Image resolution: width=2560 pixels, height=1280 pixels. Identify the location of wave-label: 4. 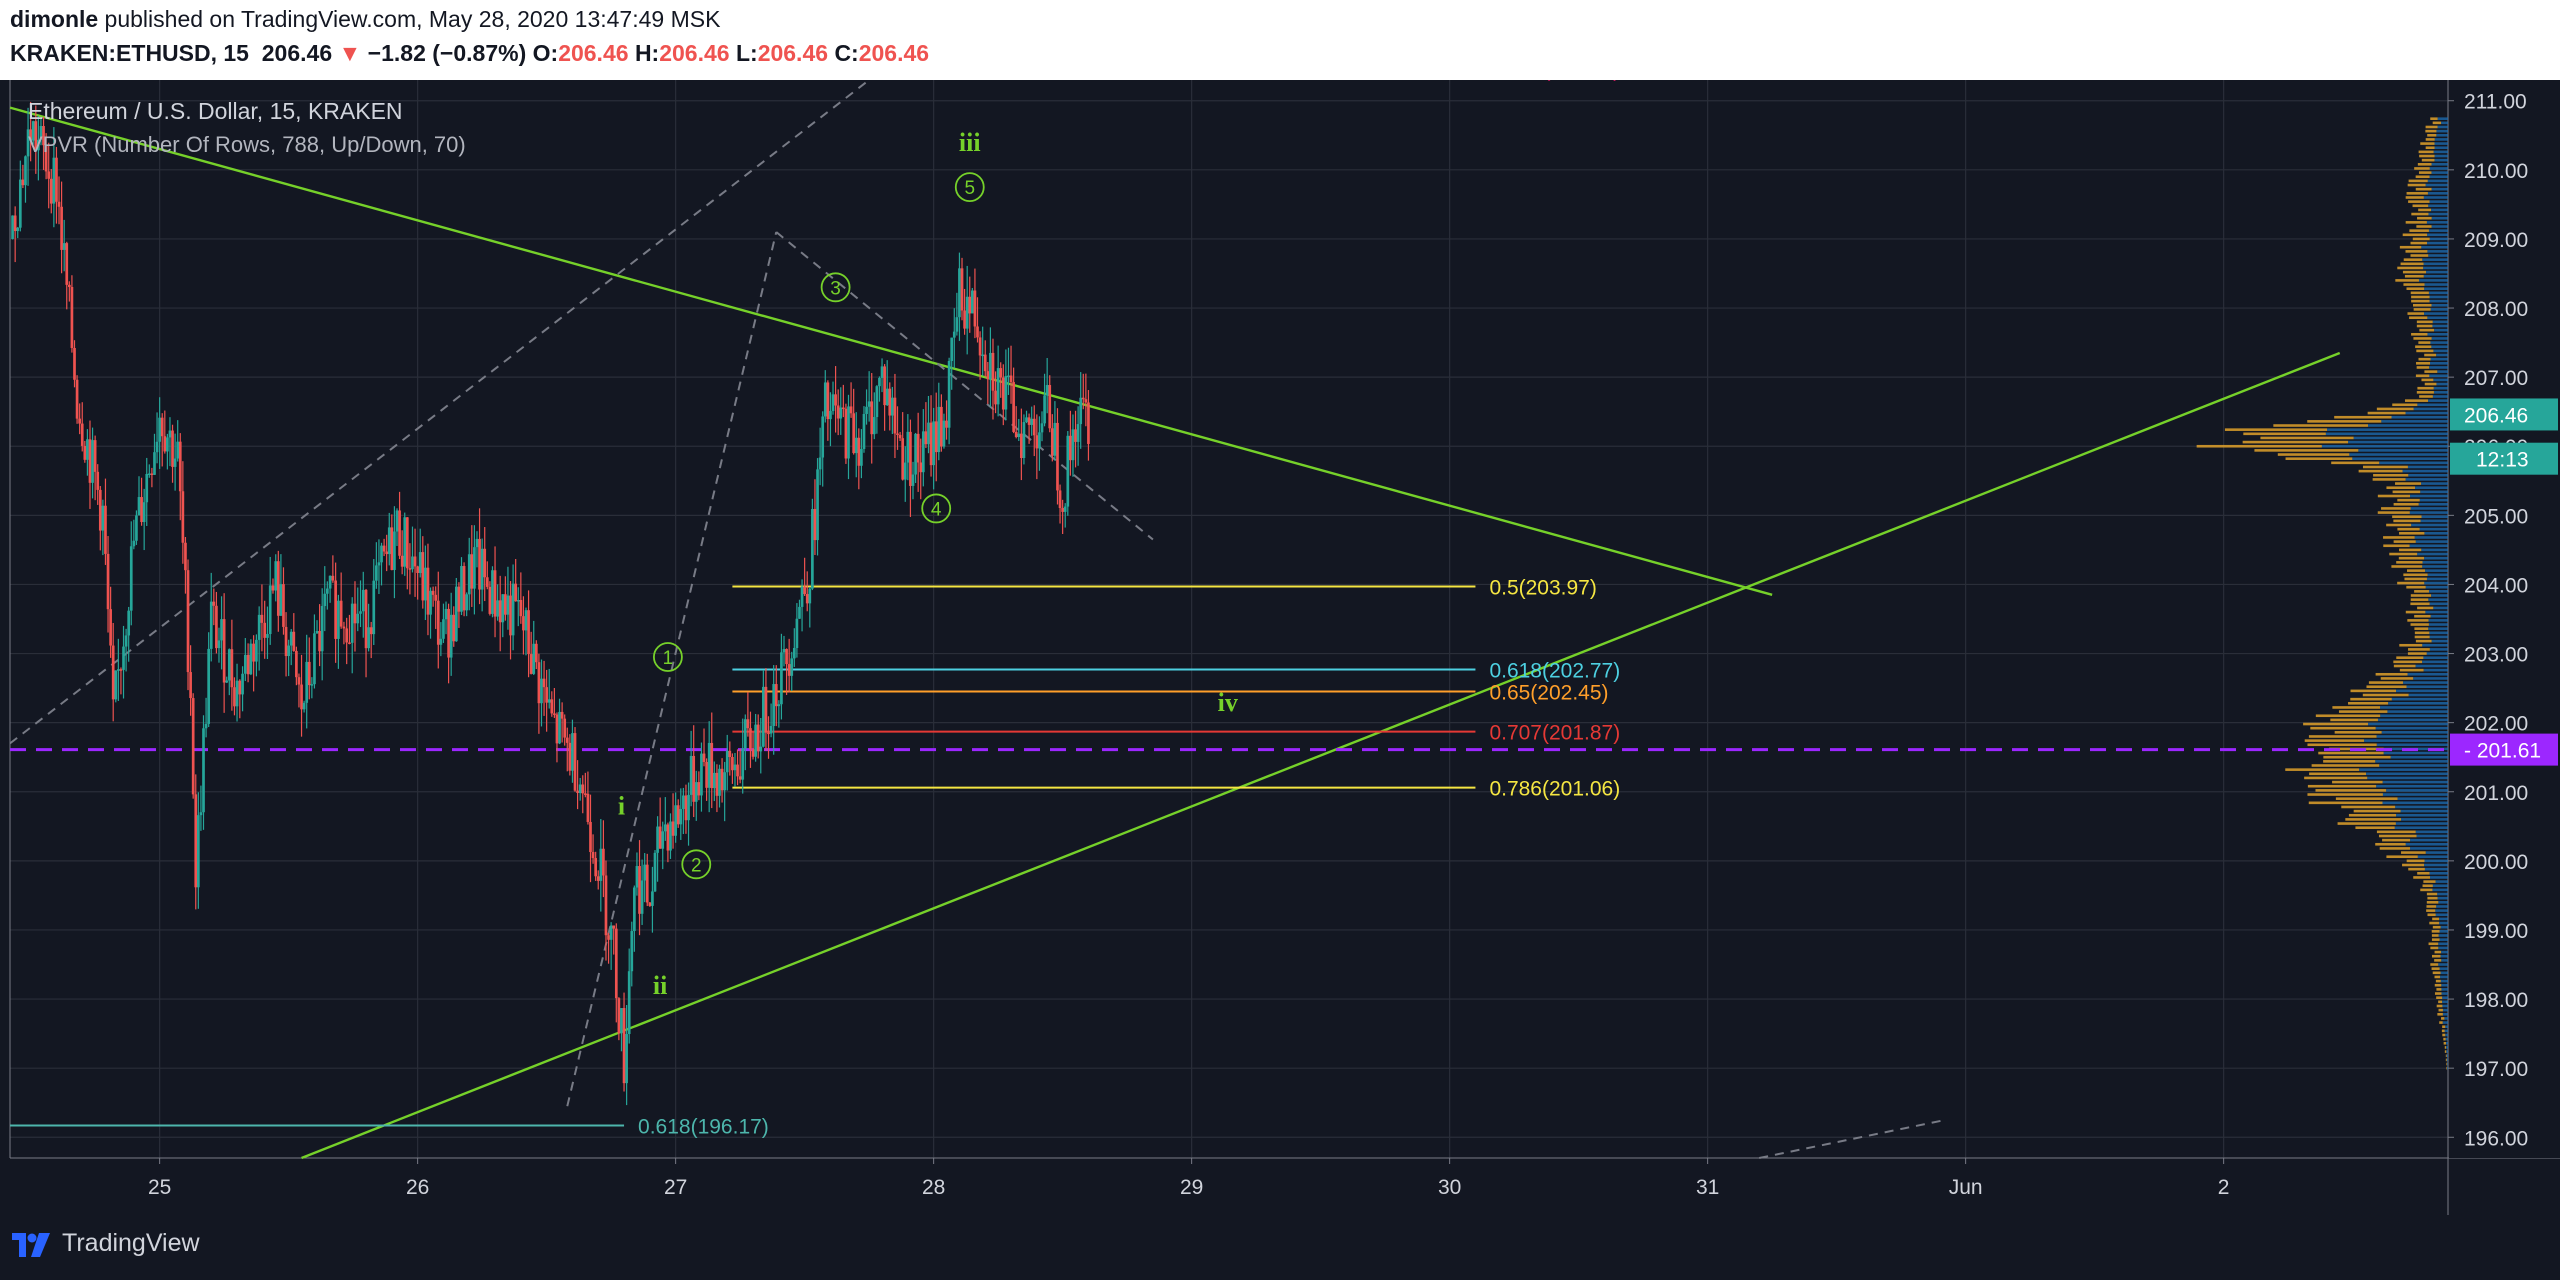
(936, 509).